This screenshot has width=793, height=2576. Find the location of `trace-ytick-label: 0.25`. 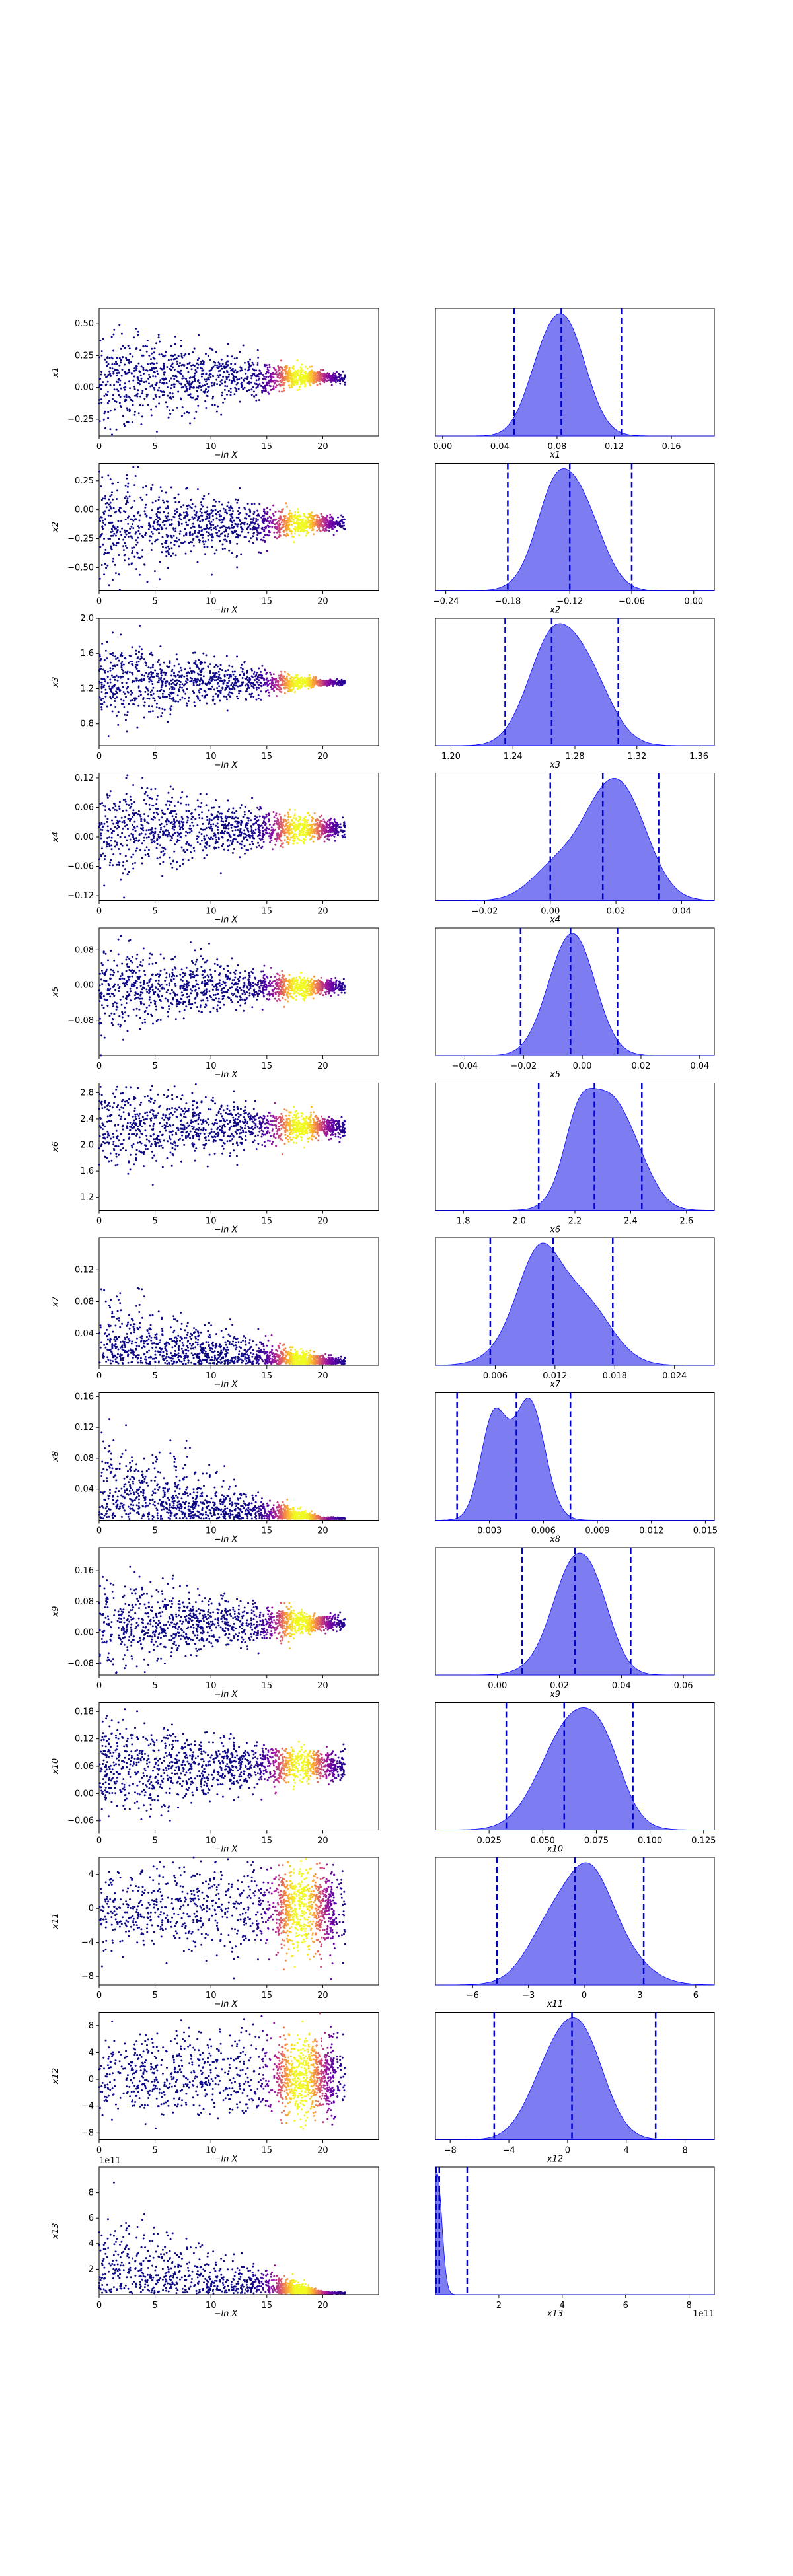

trace-ytick-label: 0.25 is located at coordinates (85, 356).